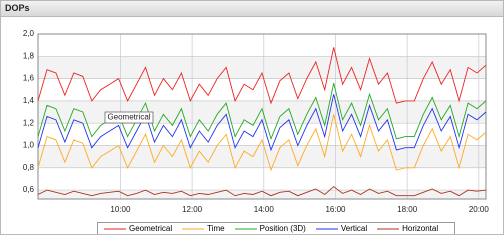  What do you see at coordinates (120, 209) in the screenshot?
I see `x-tick-label: 10:00` at bounding box center [120, 209].